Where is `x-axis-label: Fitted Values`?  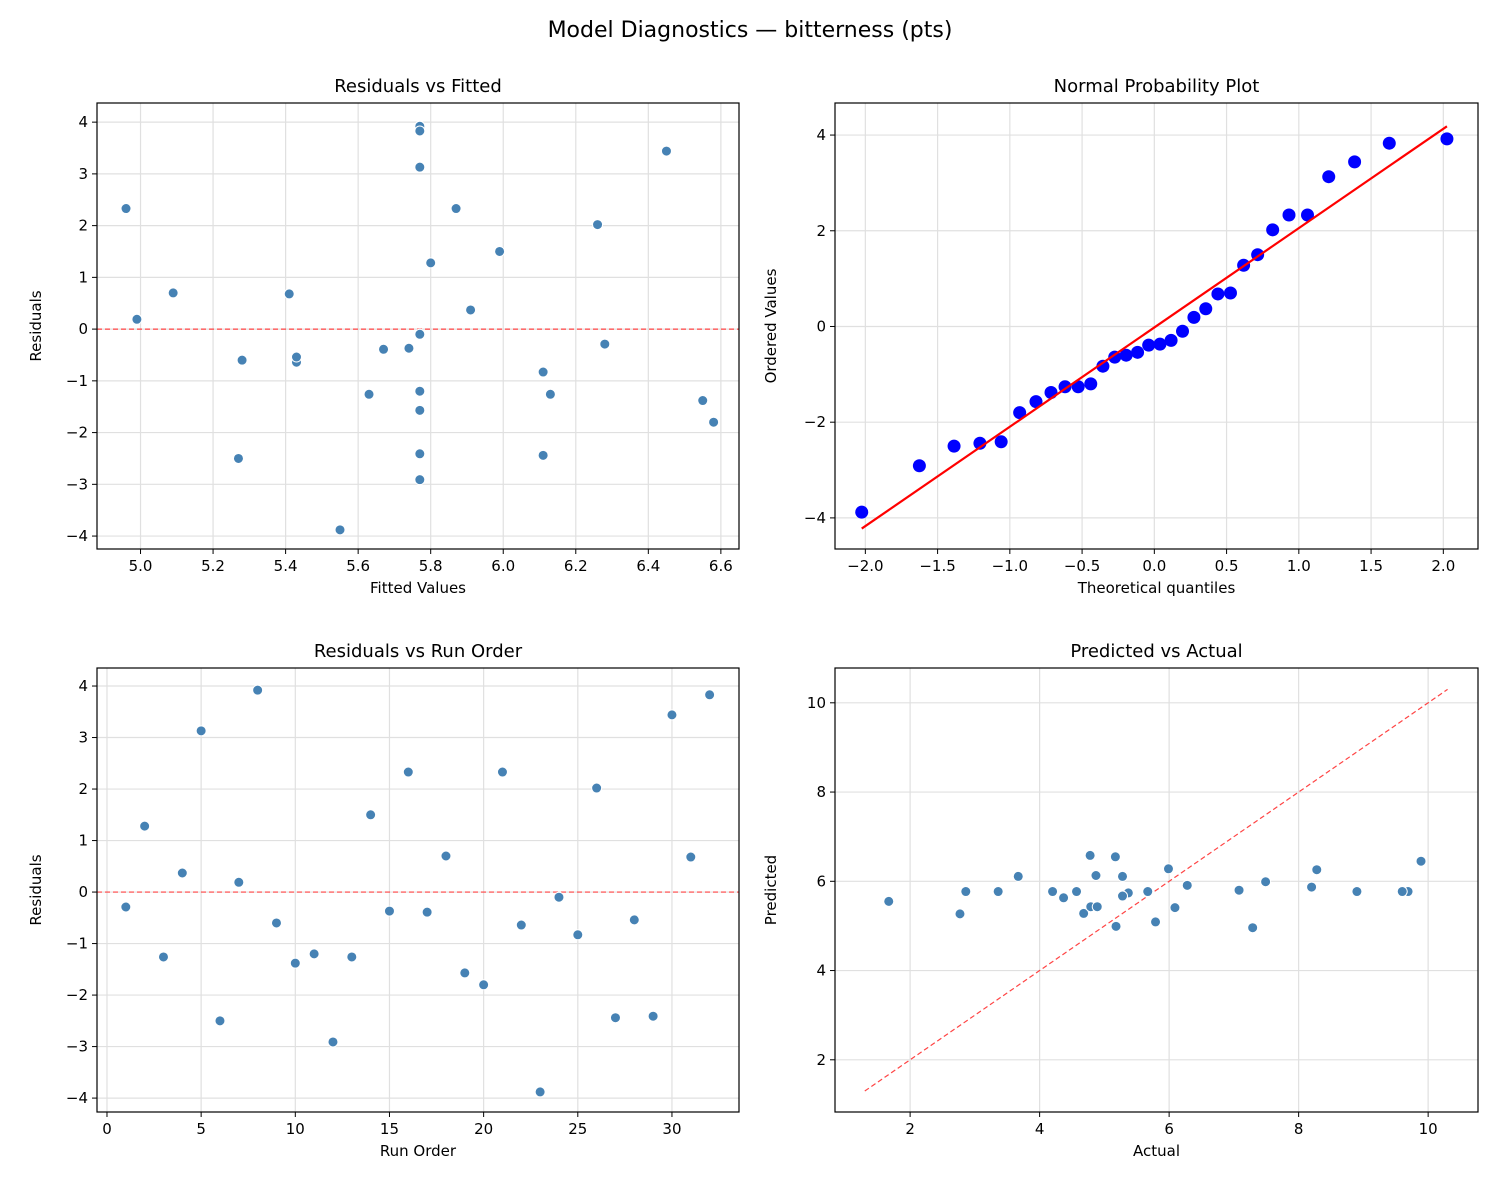 x-axis-label: Fitted Values is located at coordinates (418, 588).